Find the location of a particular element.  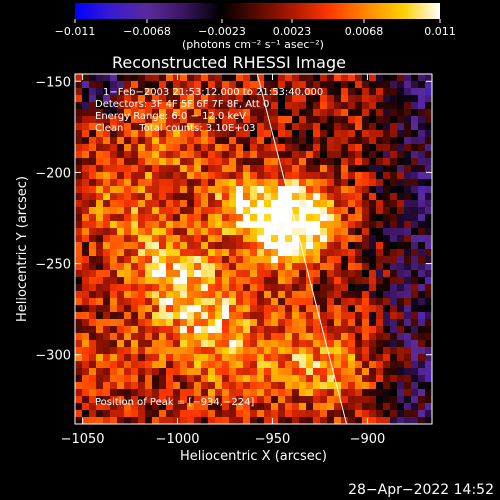

y-tick-label: −200 is located at coordinates (53, 173).